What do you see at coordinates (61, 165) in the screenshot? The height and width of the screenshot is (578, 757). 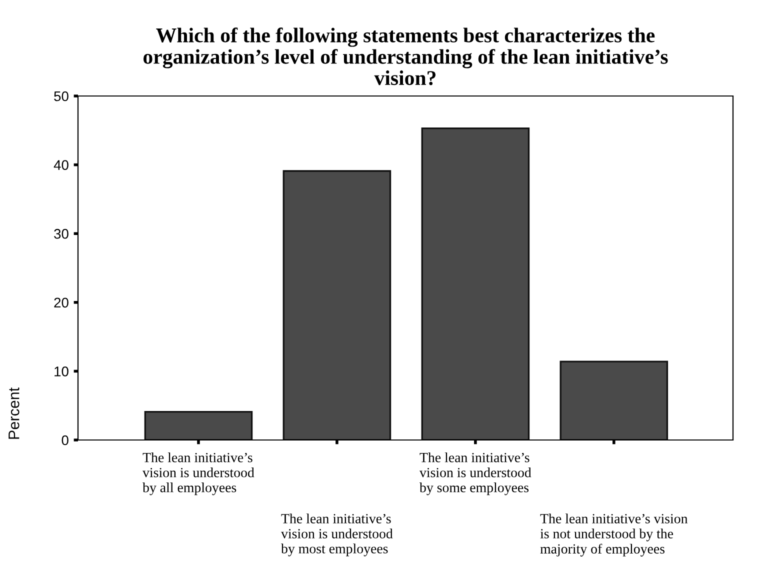 I see `y-tick-label: 40` at bounding box center [61, 165].